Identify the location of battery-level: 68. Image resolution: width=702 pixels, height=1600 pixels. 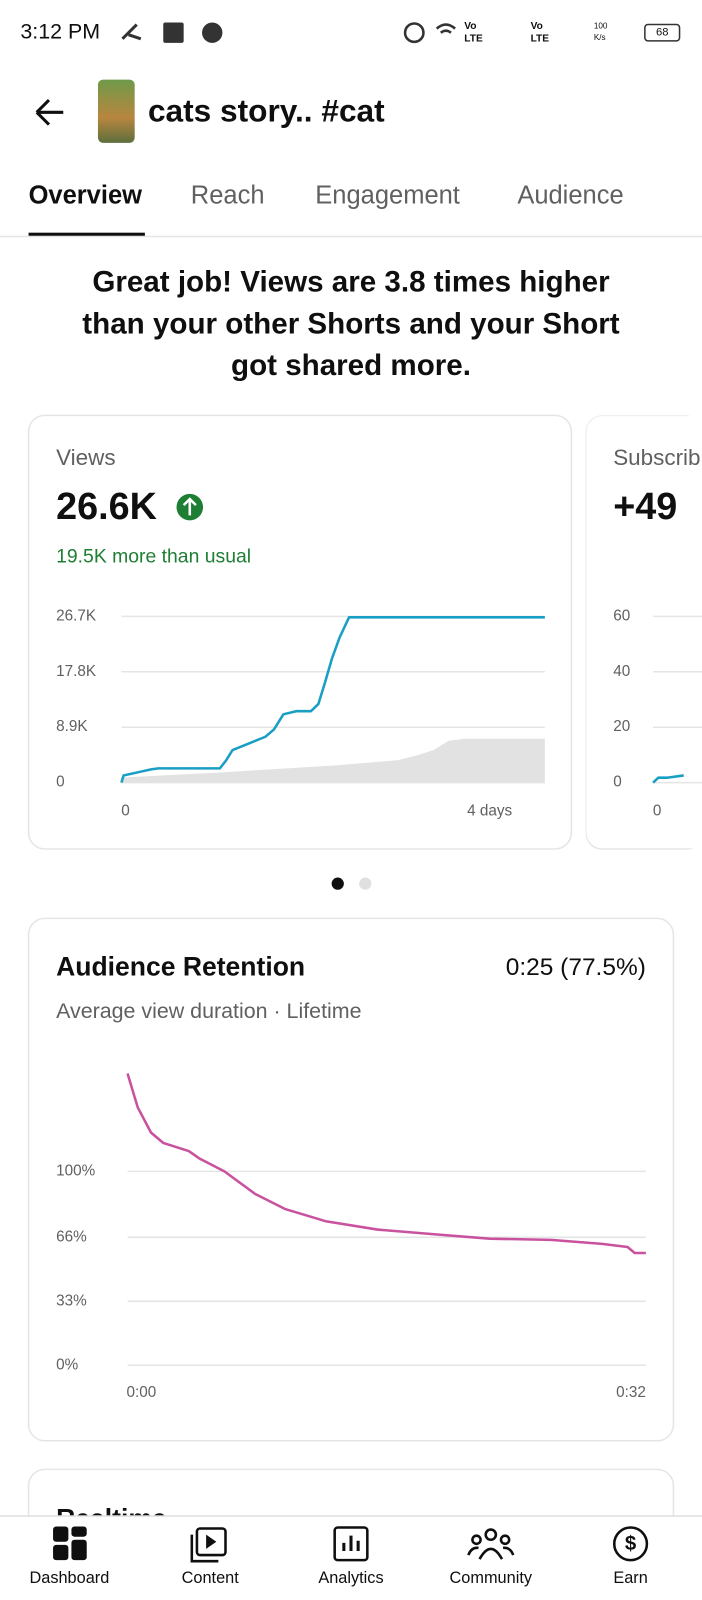
(662, 33).